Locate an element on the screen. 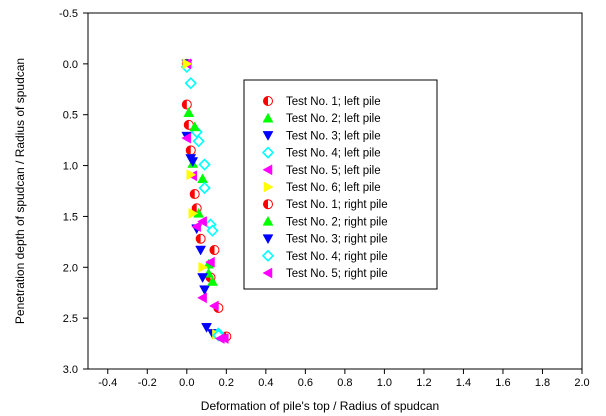 The image size is (606, 416). legend-entry: Test No. 2; right pile is located at coordinates (325, 221).